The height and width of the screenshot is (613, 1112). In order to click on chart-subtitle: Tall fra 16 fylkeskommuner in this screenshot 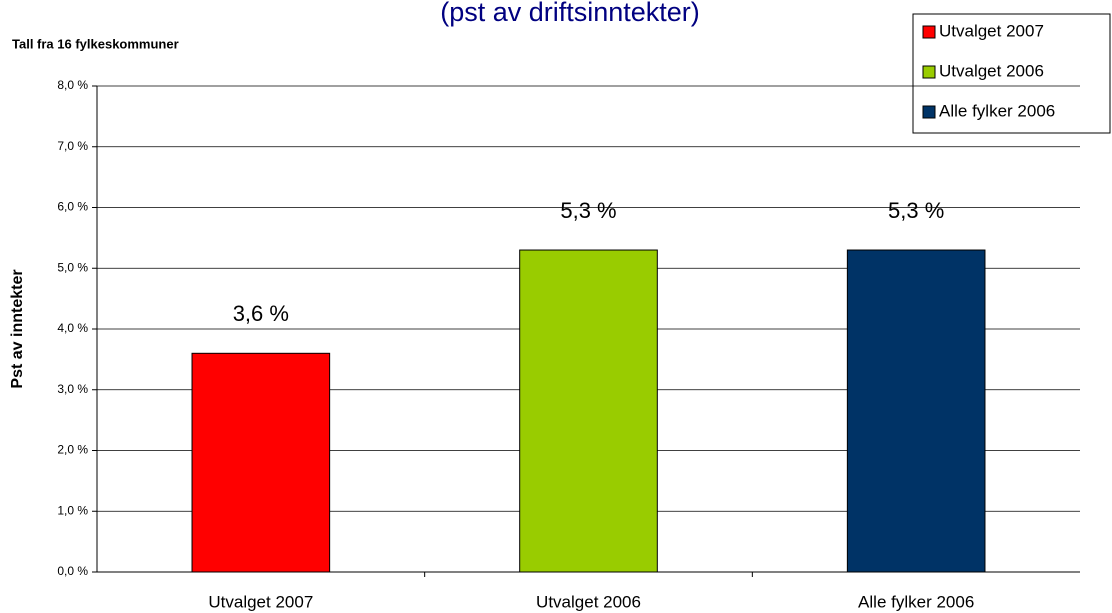, I will do `click(95, 43)`.